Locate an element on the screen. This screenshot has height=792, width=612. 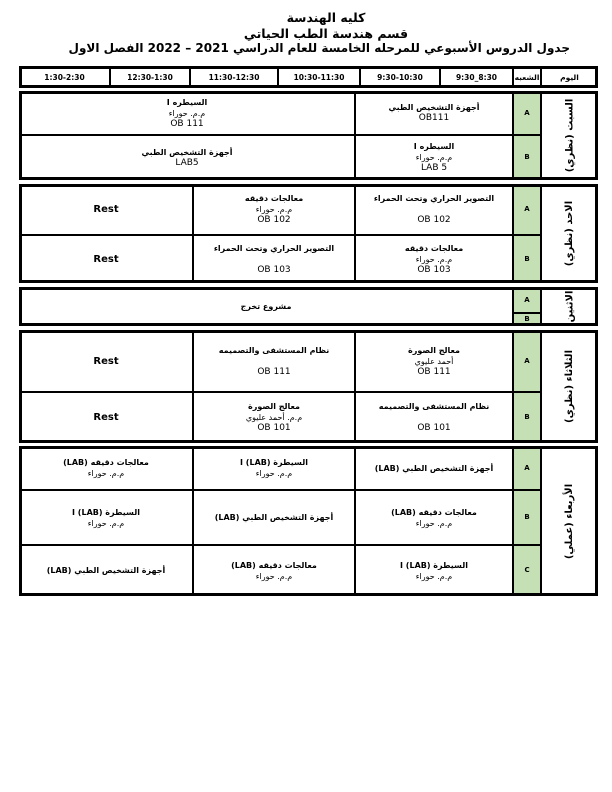
time-slot-label: 12:30-1:30 is located at coordinates (150, 77).